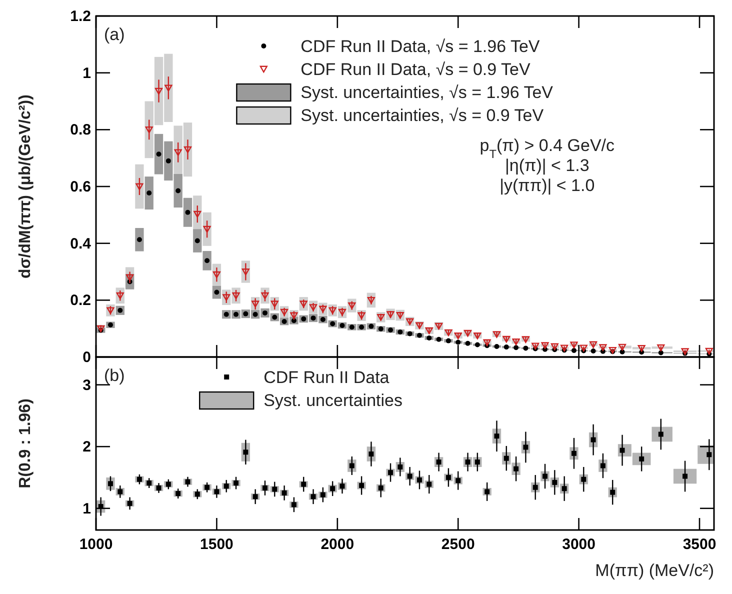  What do you see at coordinates (458, 544) in the screenshot?
I see `x-tick-label: 2500` at bounding box center [458, 544].